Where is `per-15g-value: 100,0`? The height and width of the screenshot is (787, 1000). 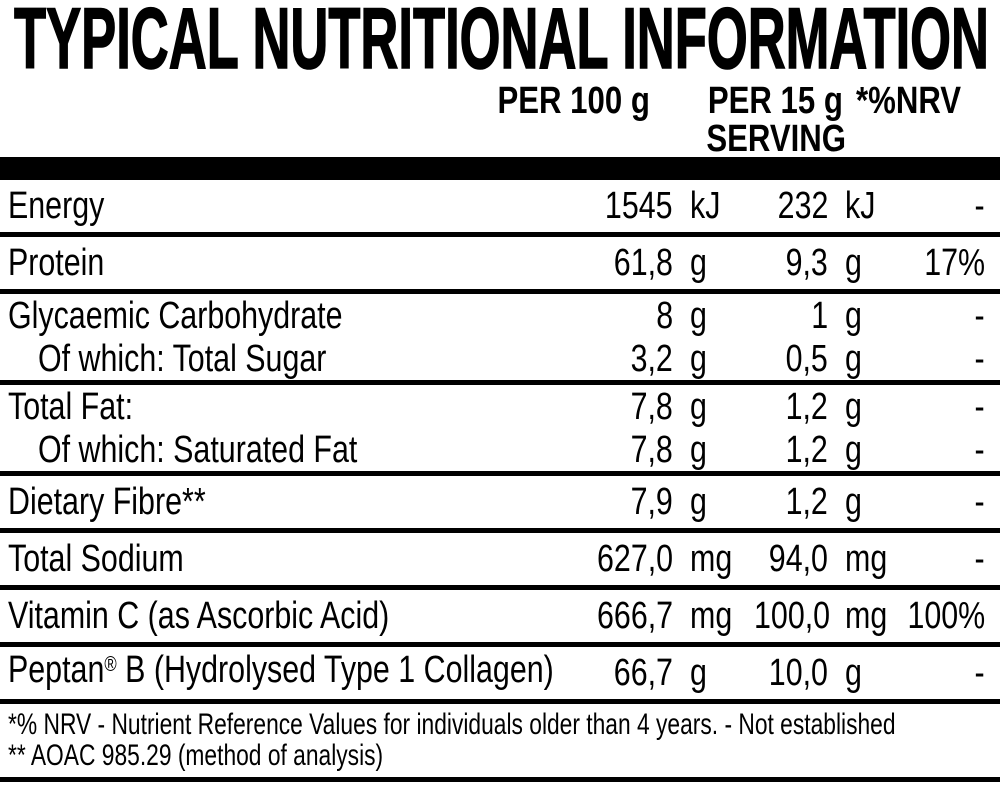
per-15g-value: 100,0 is located at coordinates (792, 616).